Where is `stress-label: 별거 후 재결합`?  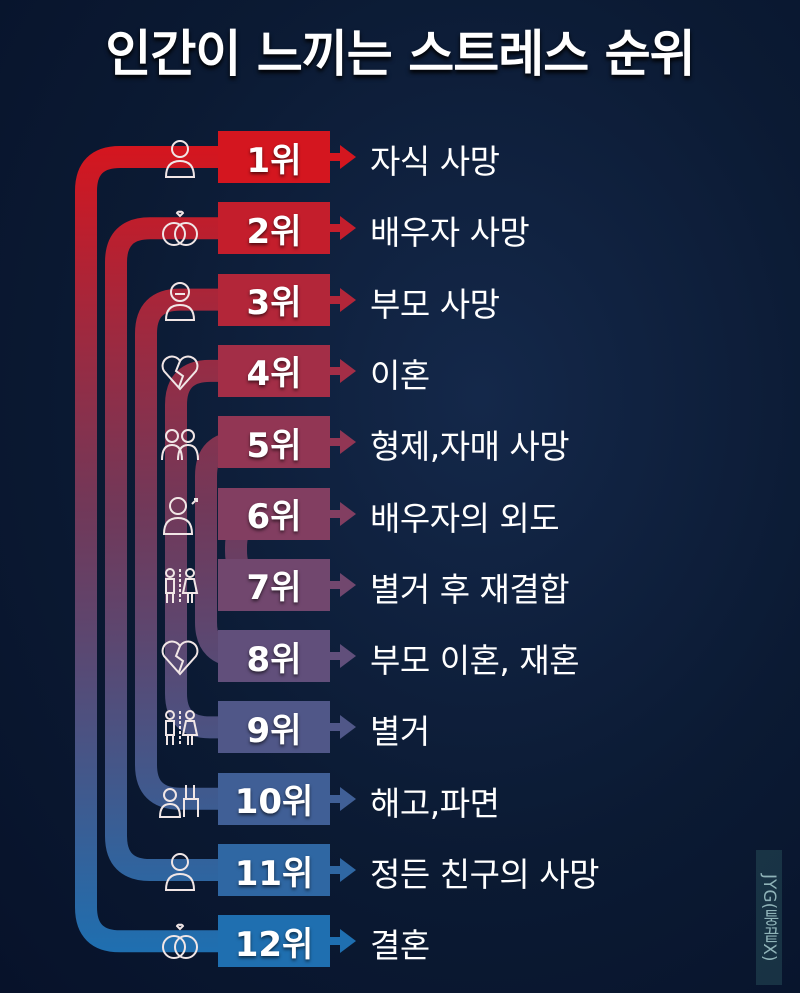
stress-label: 별거 후 재결합 is located at coordinates (470, 589).